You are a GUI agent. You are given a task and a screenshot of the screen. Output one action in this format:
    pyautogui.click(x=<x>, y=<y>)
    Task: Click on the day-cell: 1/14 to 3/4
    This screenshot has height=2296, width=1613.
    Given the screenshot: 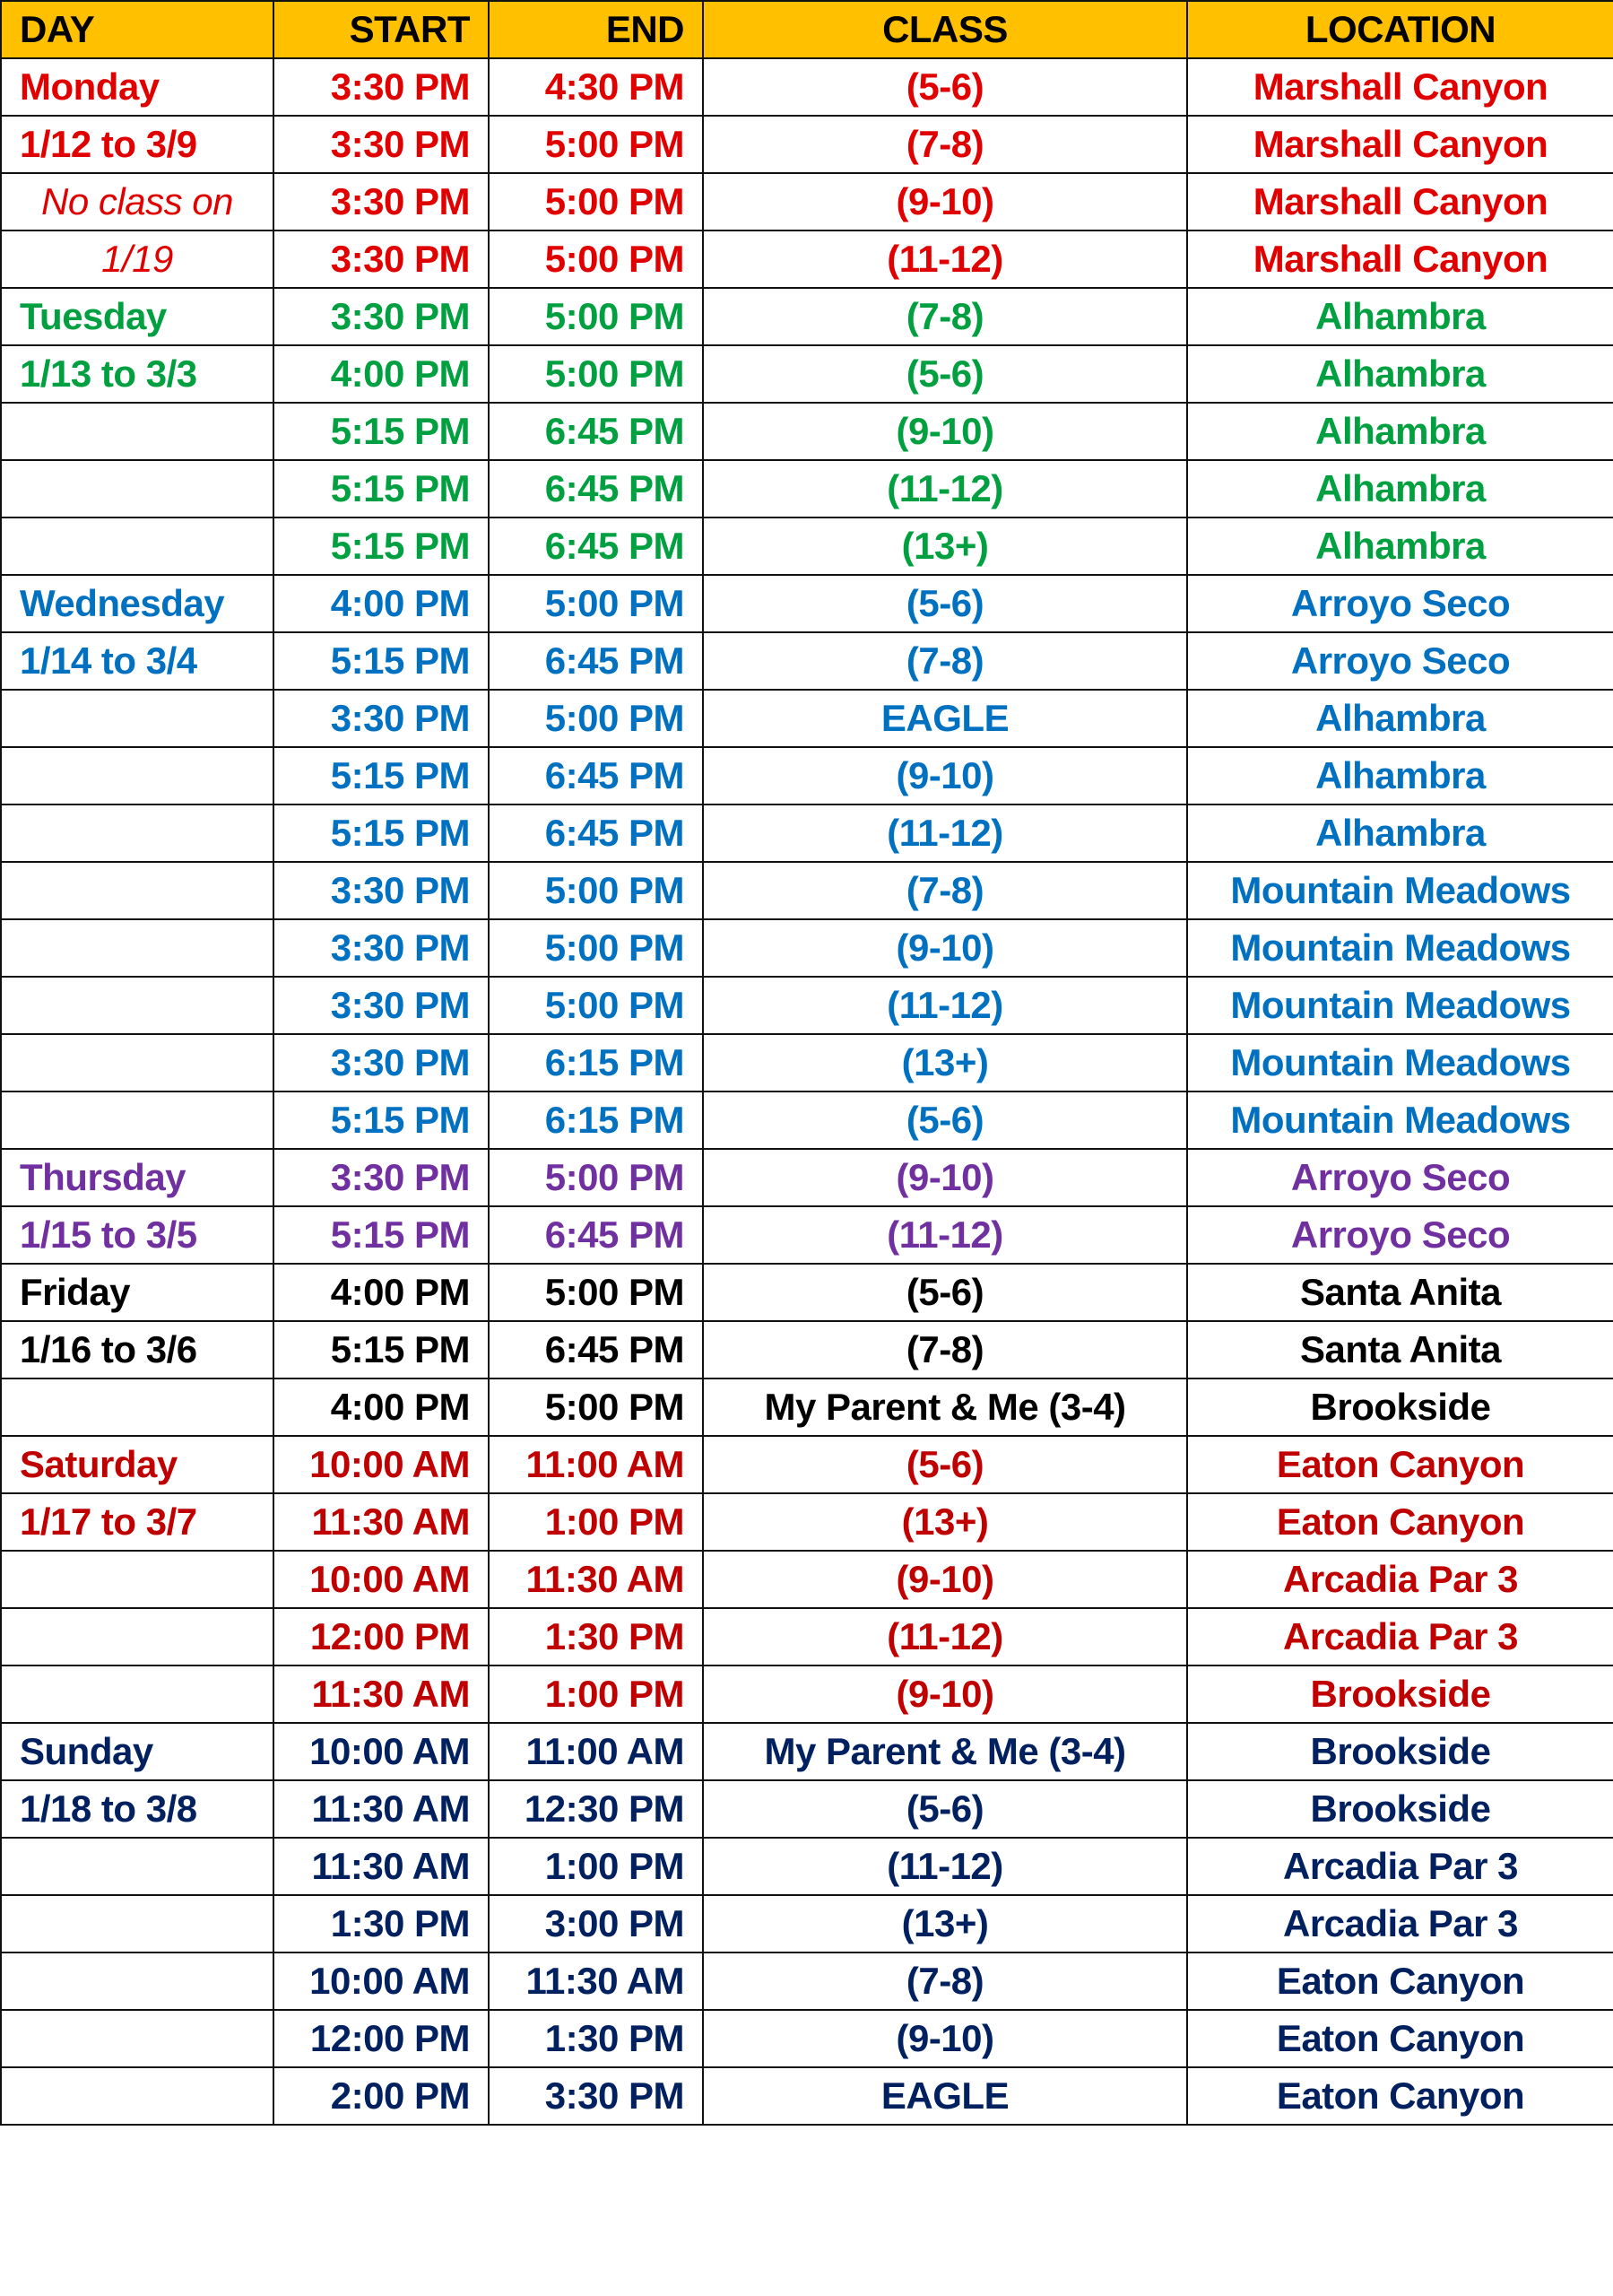 What is the action you would take?
    pyautogui.click(x=137, y=661)
    